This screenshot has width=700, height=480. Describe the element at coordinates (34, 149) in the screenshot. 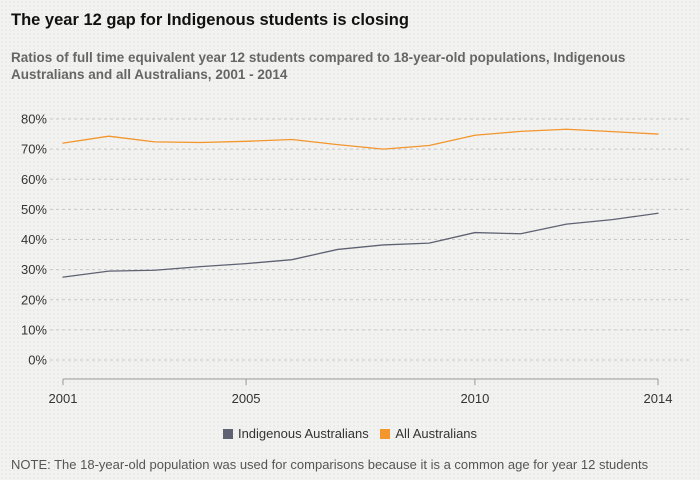

I see `y-tick-label: 70%` at that location.